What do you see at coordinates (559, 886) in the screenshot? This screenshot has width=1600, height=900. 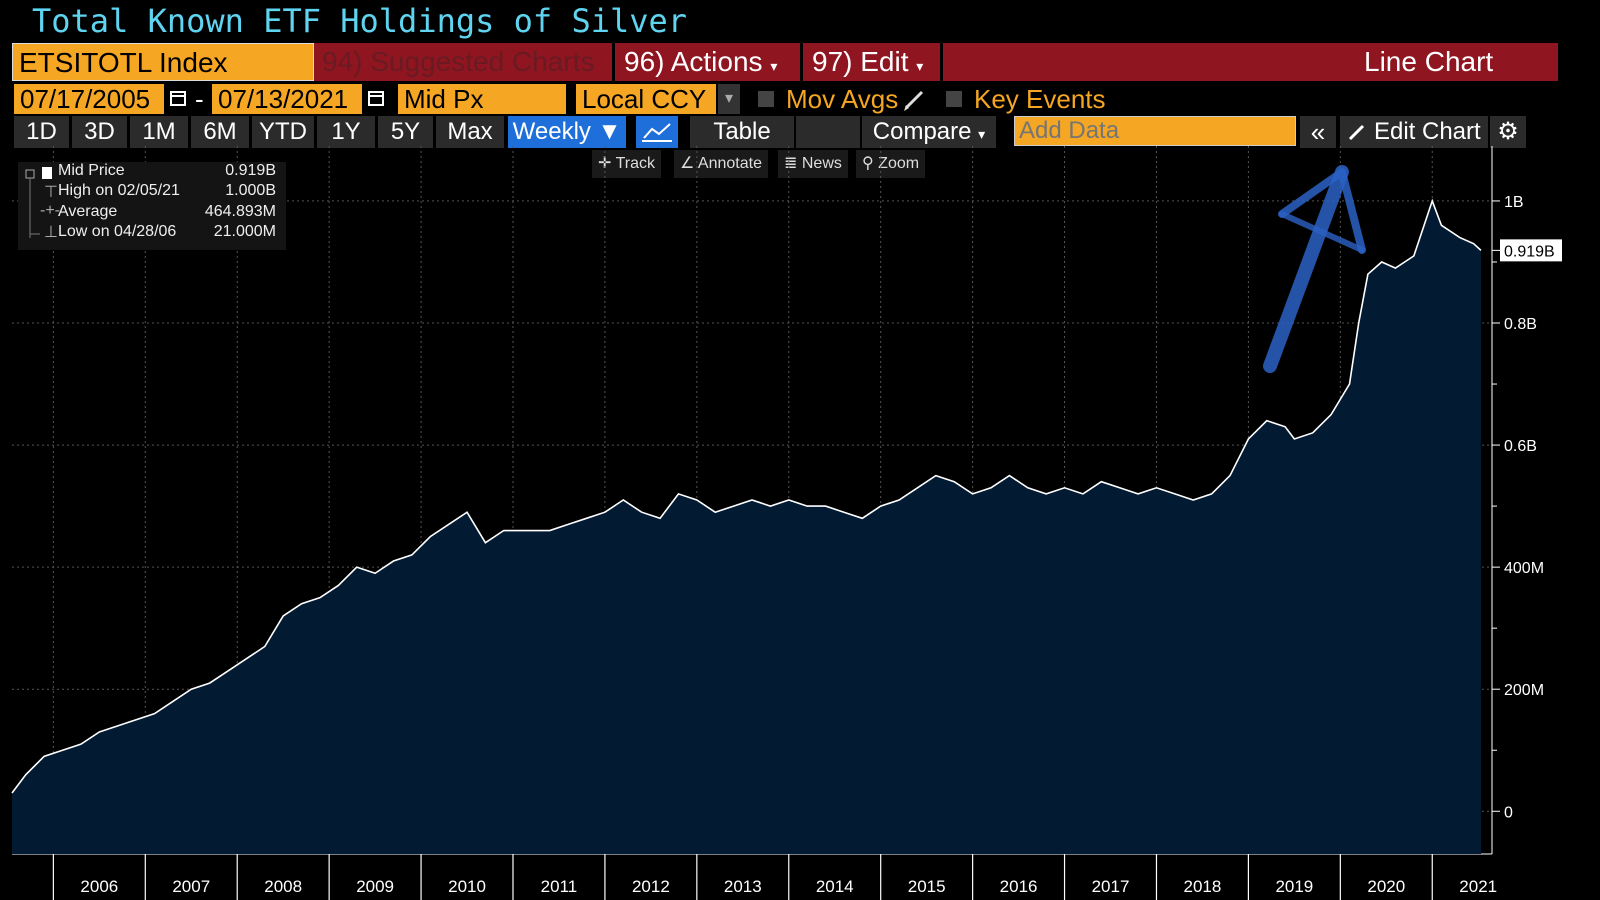 I see `x-tick-label: 2011` at bounding box center [559, 886].